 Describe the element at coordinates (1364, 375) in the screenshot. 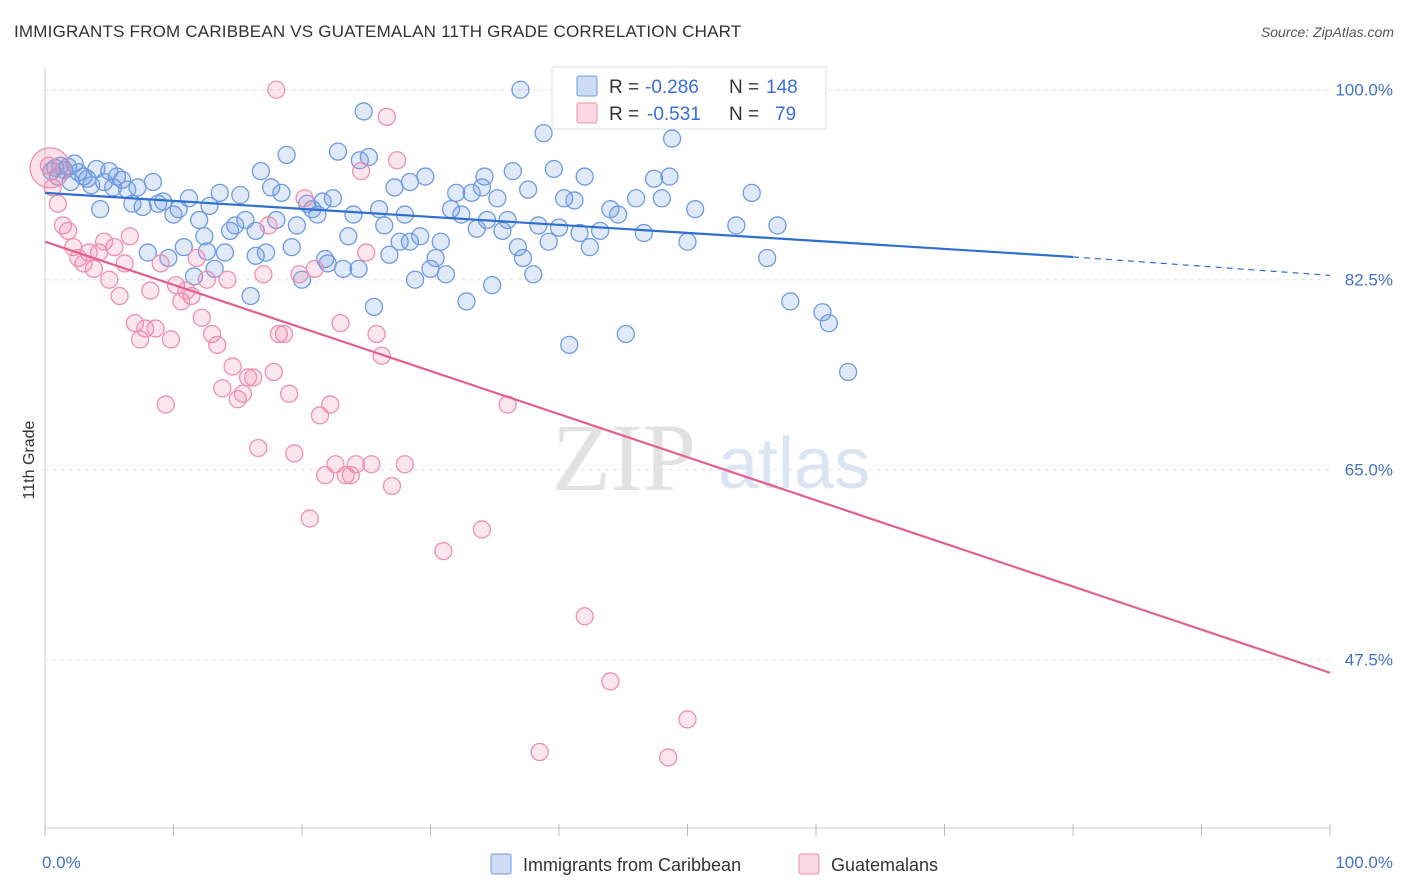

I see `y-tick-labels: 100.0% 82.5% 65.0% 47.5%` at that location.